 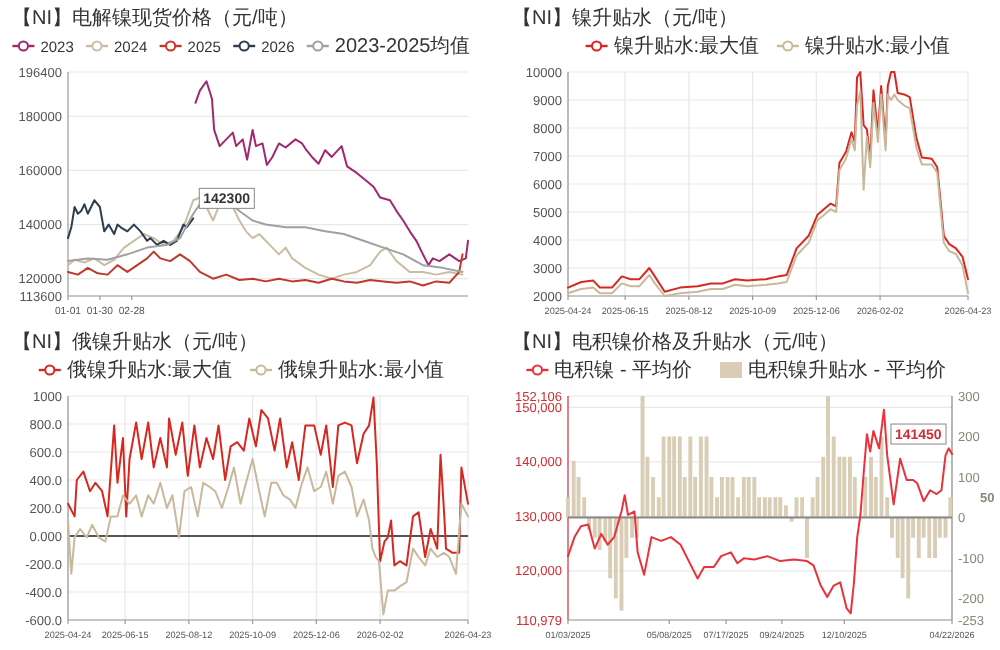 I want to click on chart-title: 【NI】镍升贴水（元/吨）, so click(x=625, y=18).